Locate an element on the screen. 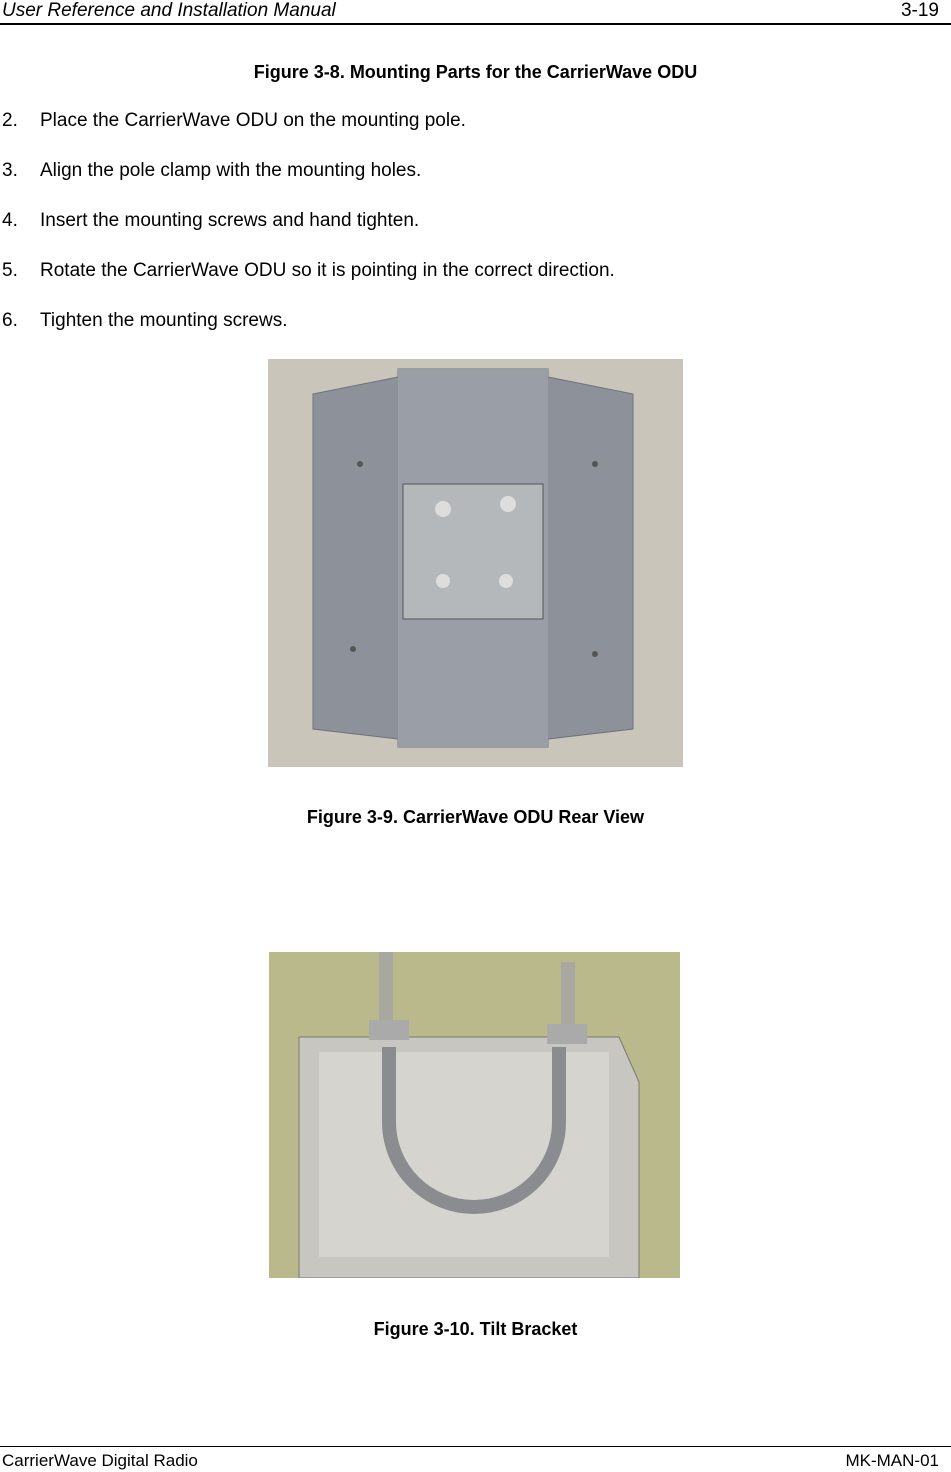  page-number: 3-19 is located at coordinates (919, 10).